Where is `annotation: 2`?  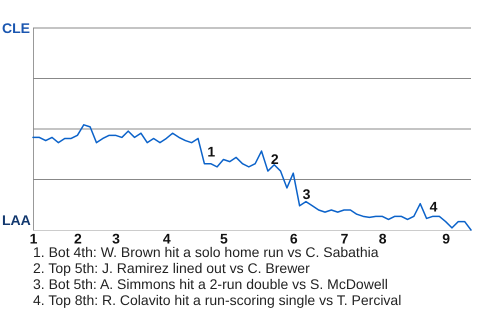 annotation: 2 is located at coordinates (274, 159).